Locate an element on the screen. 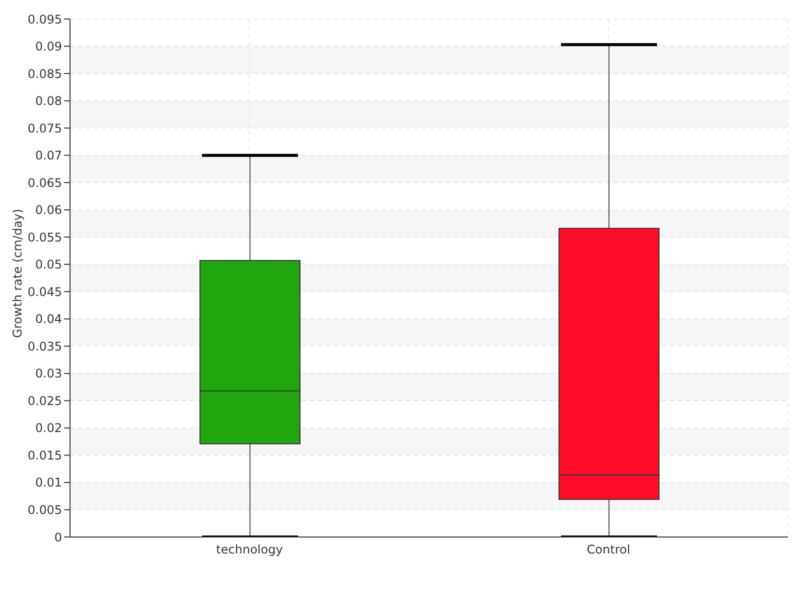 Image resolution: width=800 pixels, height=600 pixels. y-tick-label: 0.06 is located at coordinates (48, 210).